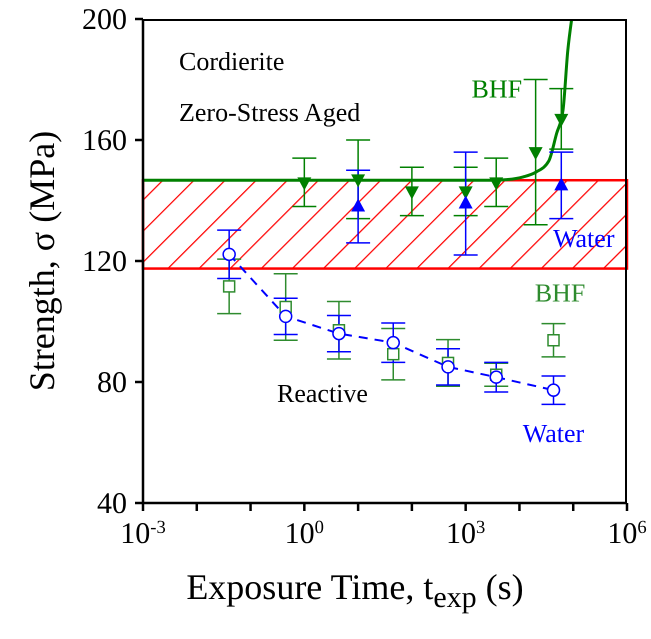 The width and height of the screenshot is (651, 639). Describe the element at coordinates (553, 433) in the screenshot. I see `series-label: Water` at that location.